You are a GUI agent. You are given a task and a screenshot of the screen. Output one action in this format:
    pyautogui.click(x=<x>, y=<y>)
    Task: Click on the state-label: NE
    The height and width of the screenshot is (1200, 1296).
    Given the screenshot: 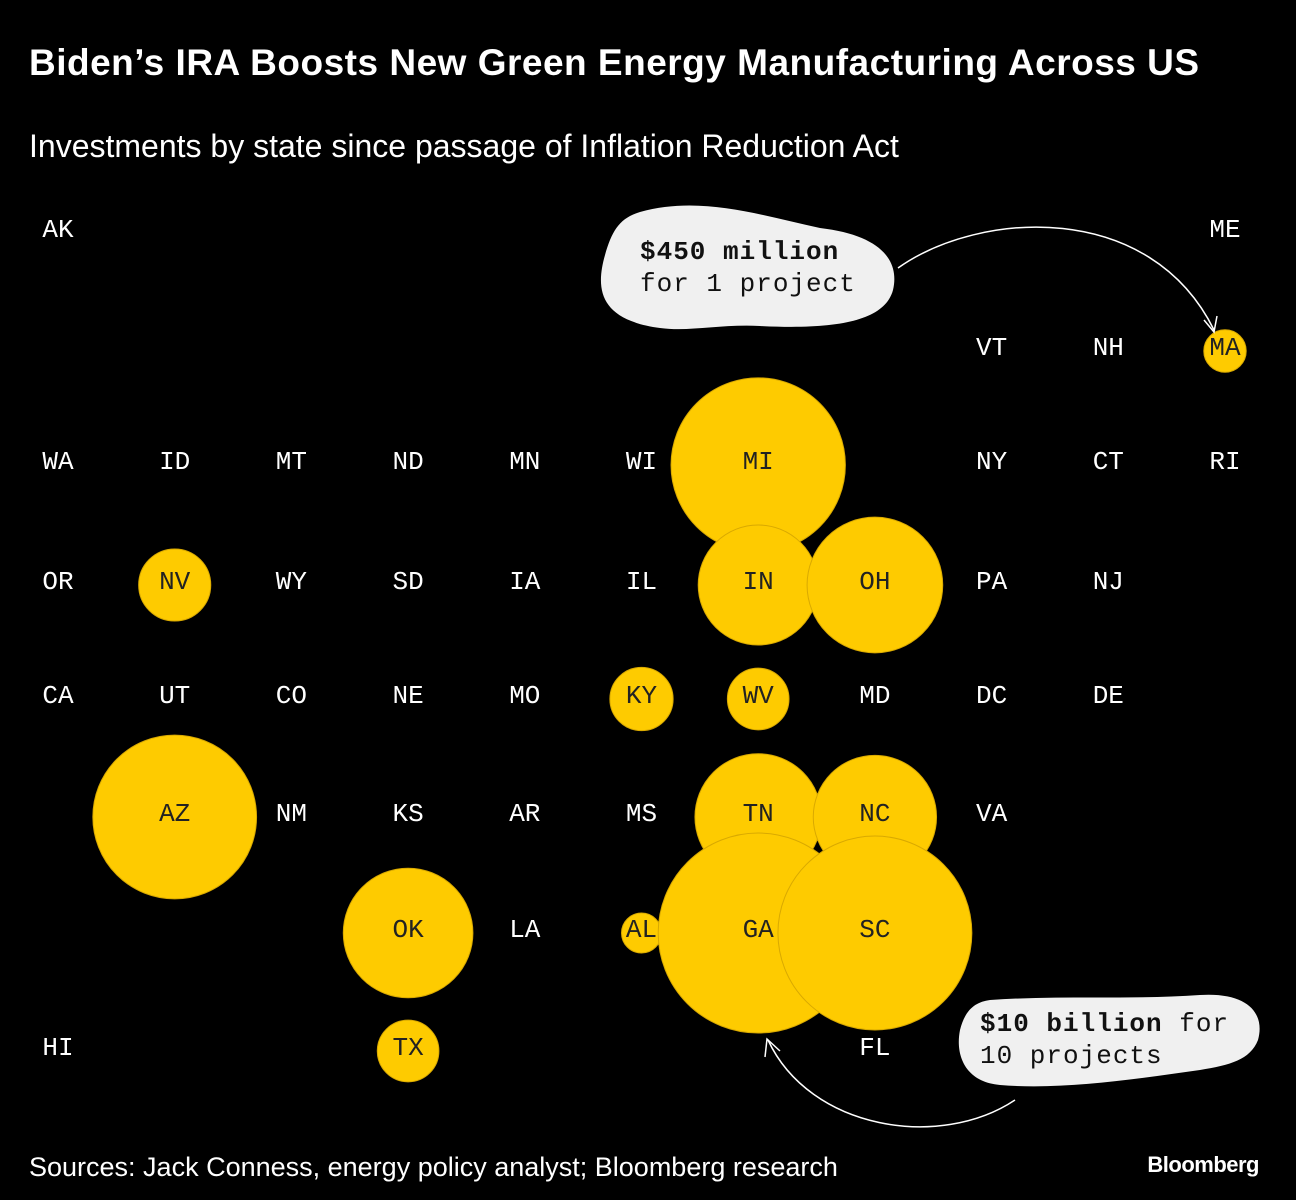 What is the action you would take?
    pyautogui.click(x=407, y=696)
    